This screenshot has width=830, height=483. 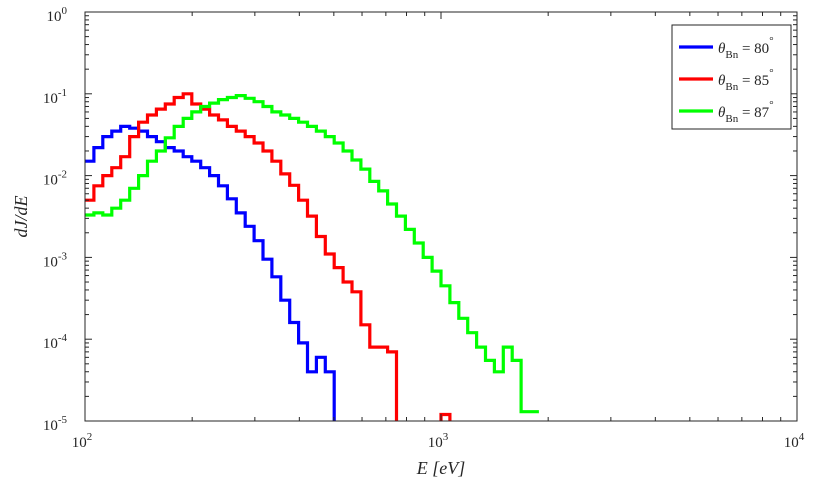 What do you see at coordinates (55, 179) in the screenshot?
I see `y-tick-label: 10⁻²` at bounding box center [55, 179].